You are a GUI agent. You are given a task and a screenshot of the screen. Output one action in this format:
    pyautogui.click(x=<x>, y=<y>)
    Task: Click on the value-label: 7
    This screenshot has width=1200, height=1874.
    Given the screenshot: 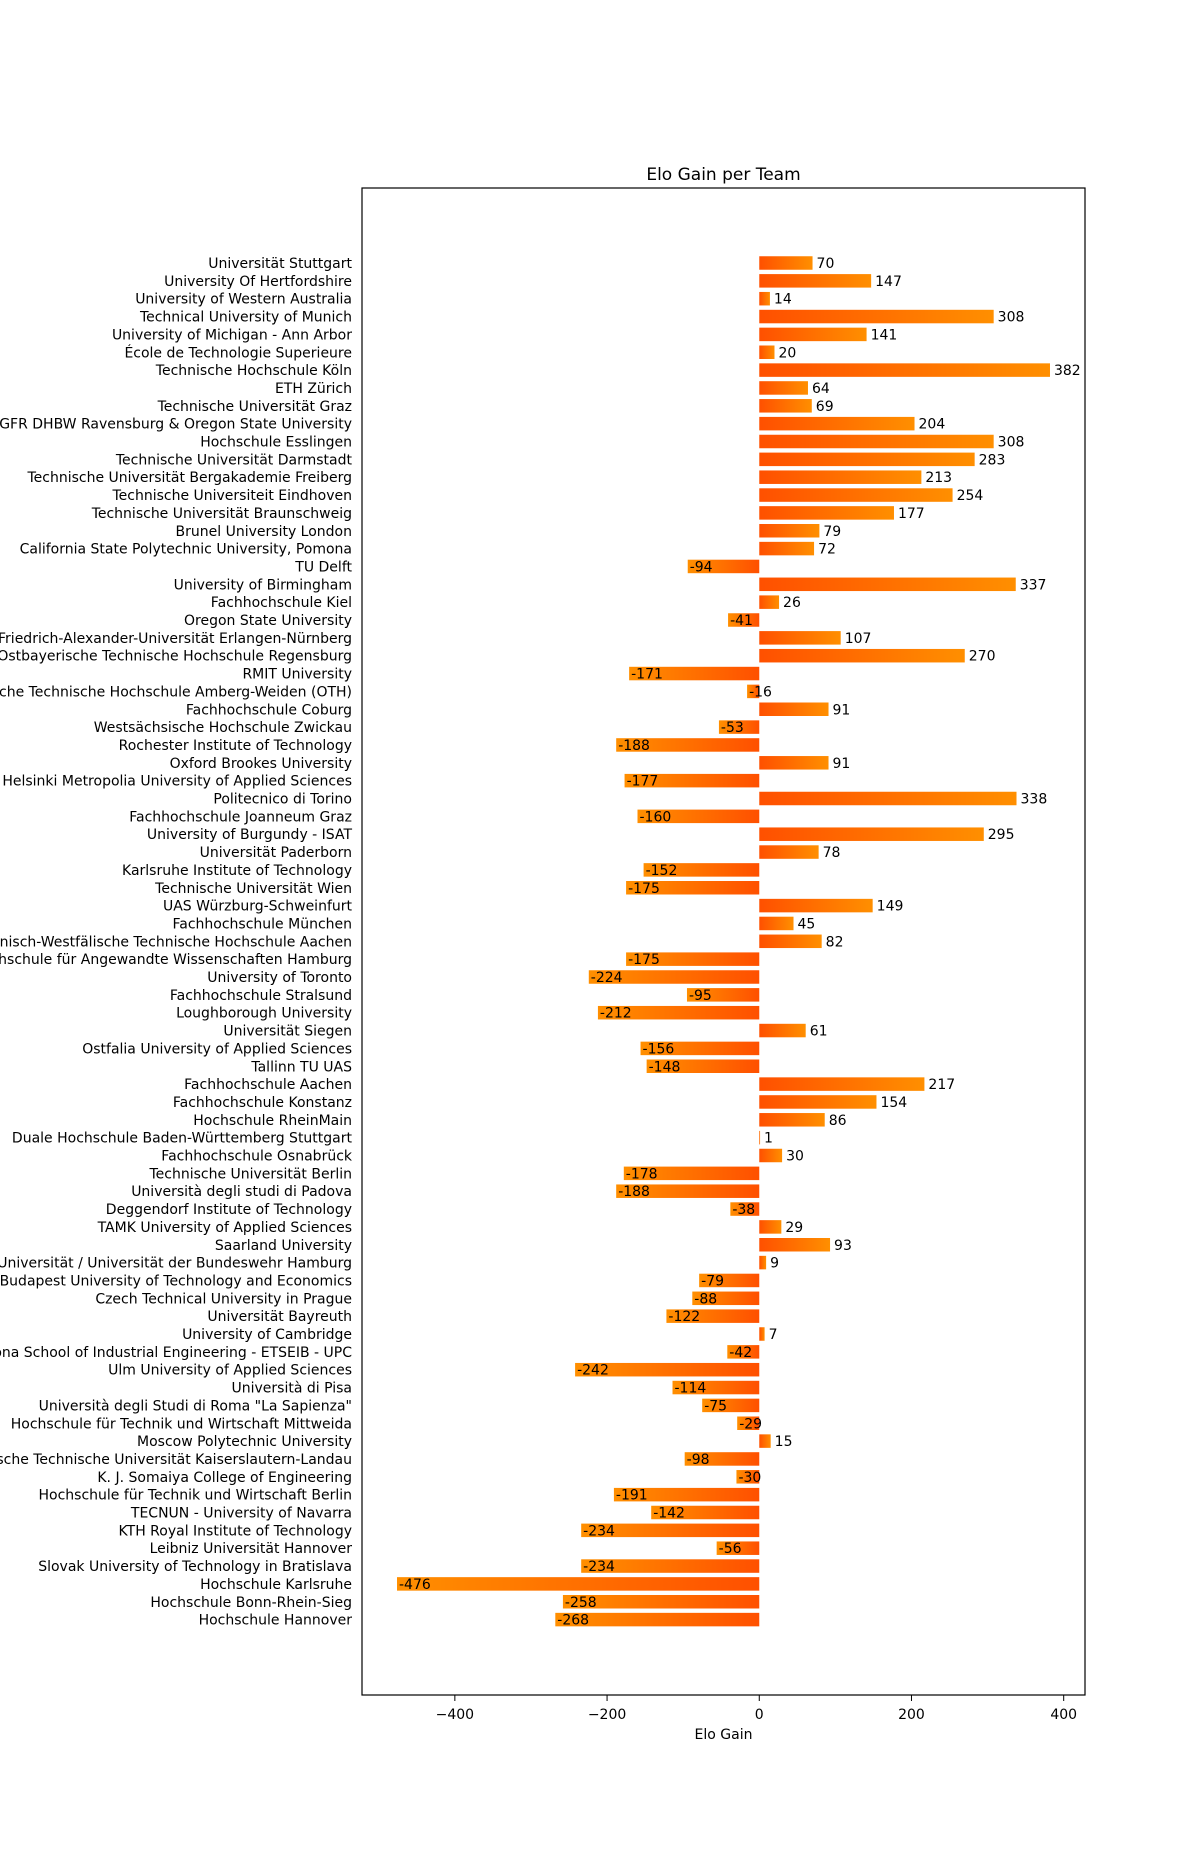 What is the action you would take?
    pyautogui.click(x=773, y=1335)
    